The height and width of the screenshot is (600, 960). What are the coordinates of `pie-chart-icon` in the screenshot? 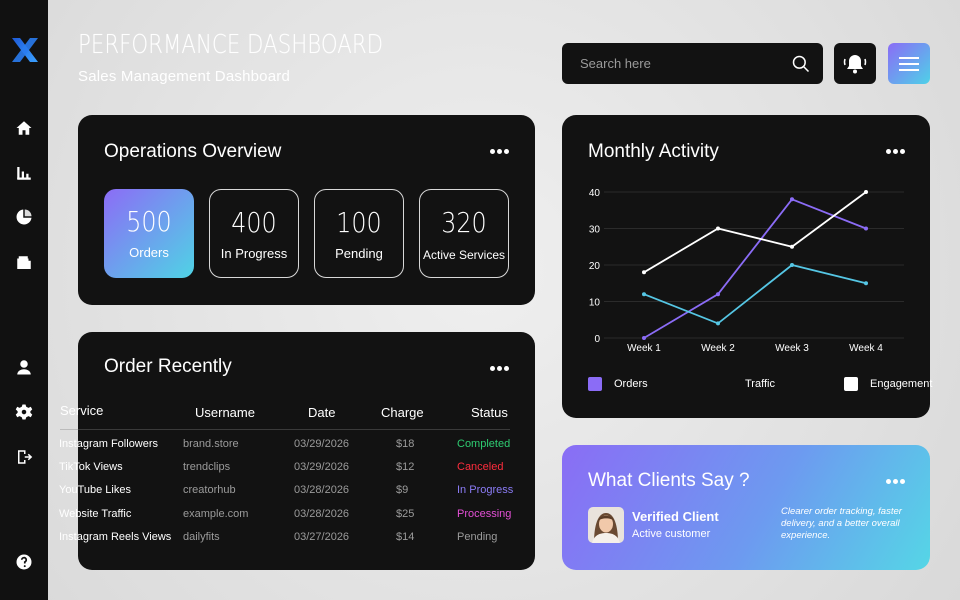 It's located at (24, 217).